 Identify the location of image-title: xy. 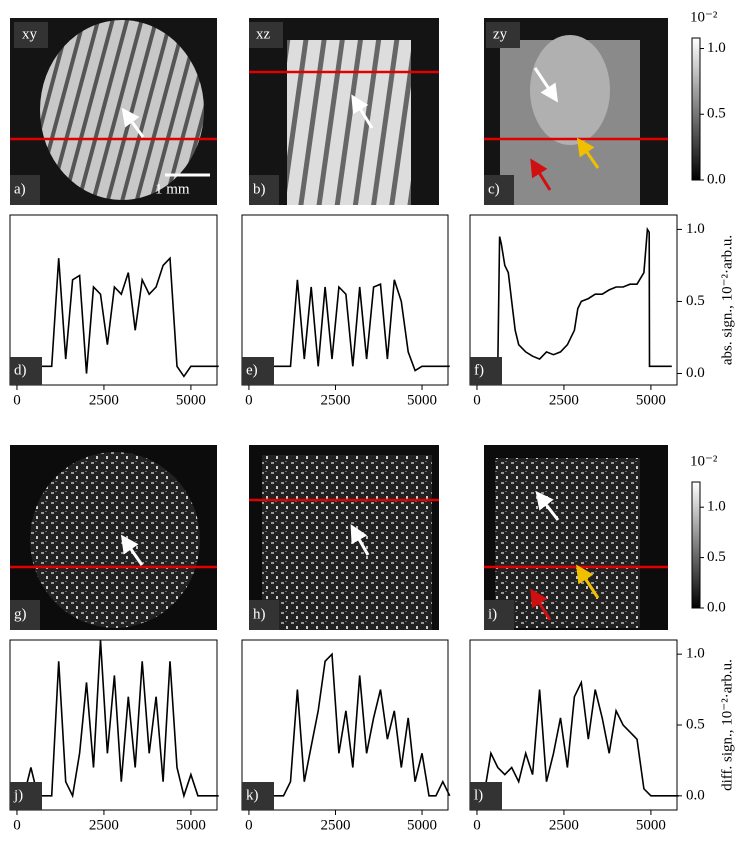
(30, 34).